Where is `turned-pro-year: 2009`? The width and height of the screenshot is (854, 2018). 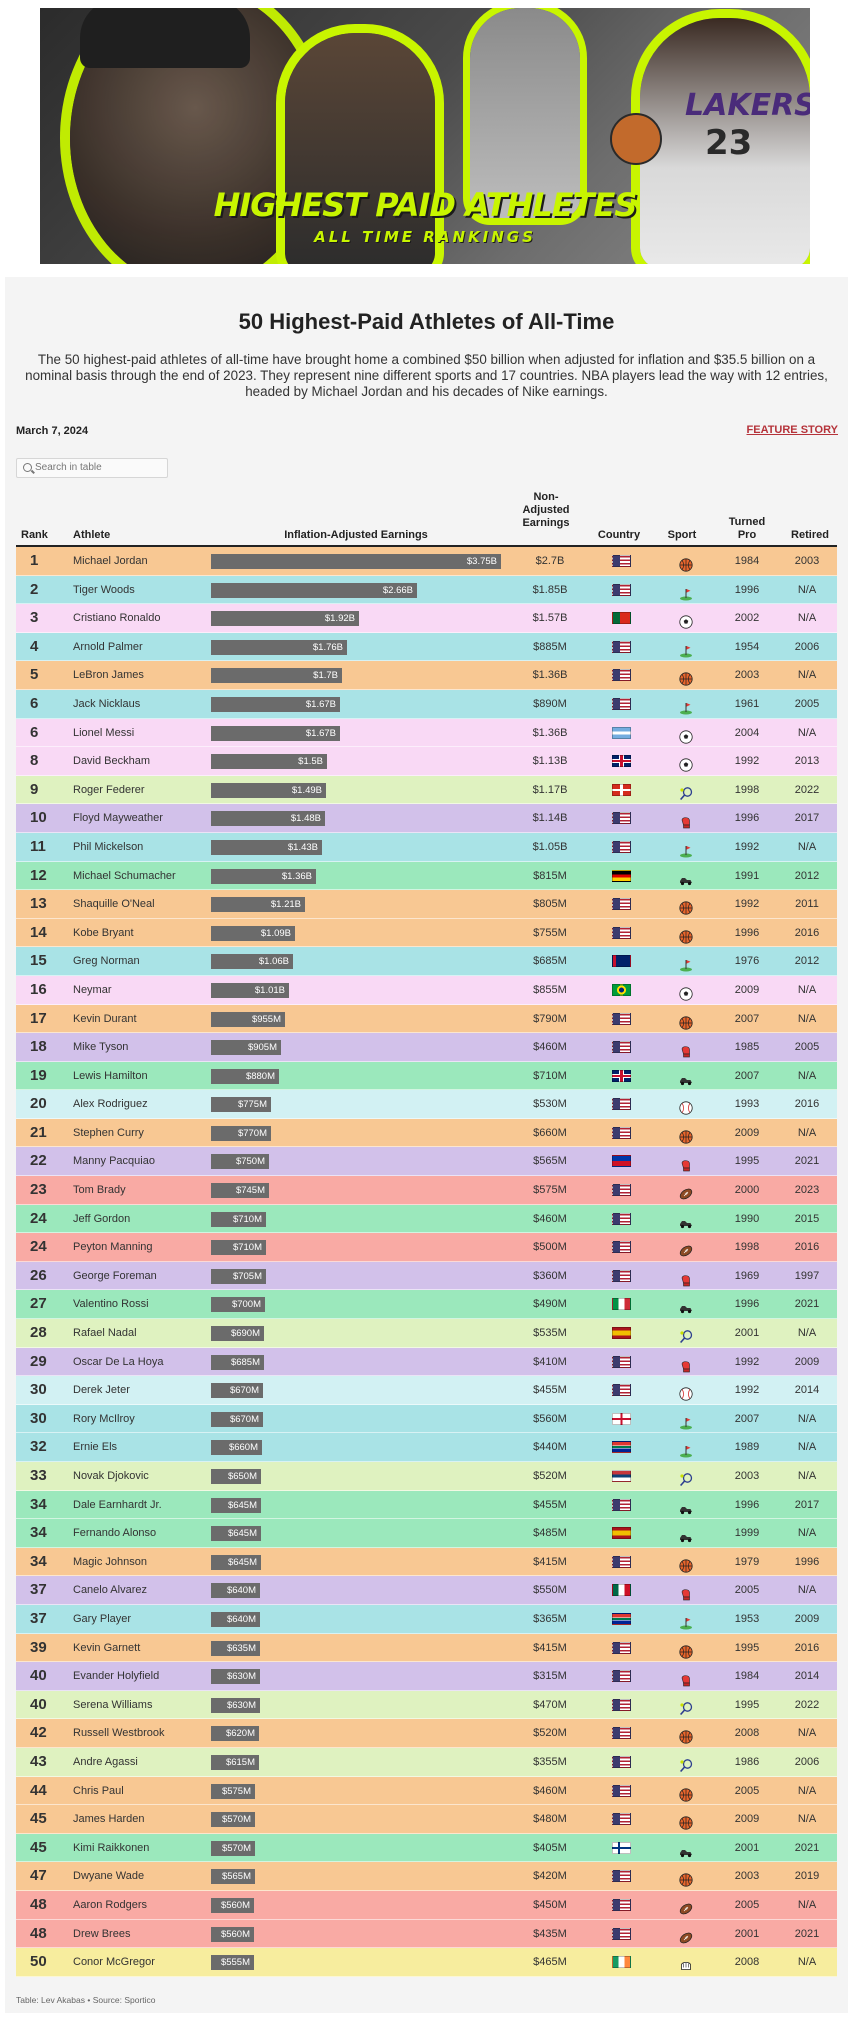
turned-pro-year: 2009 is located at coordinates (747, 989).